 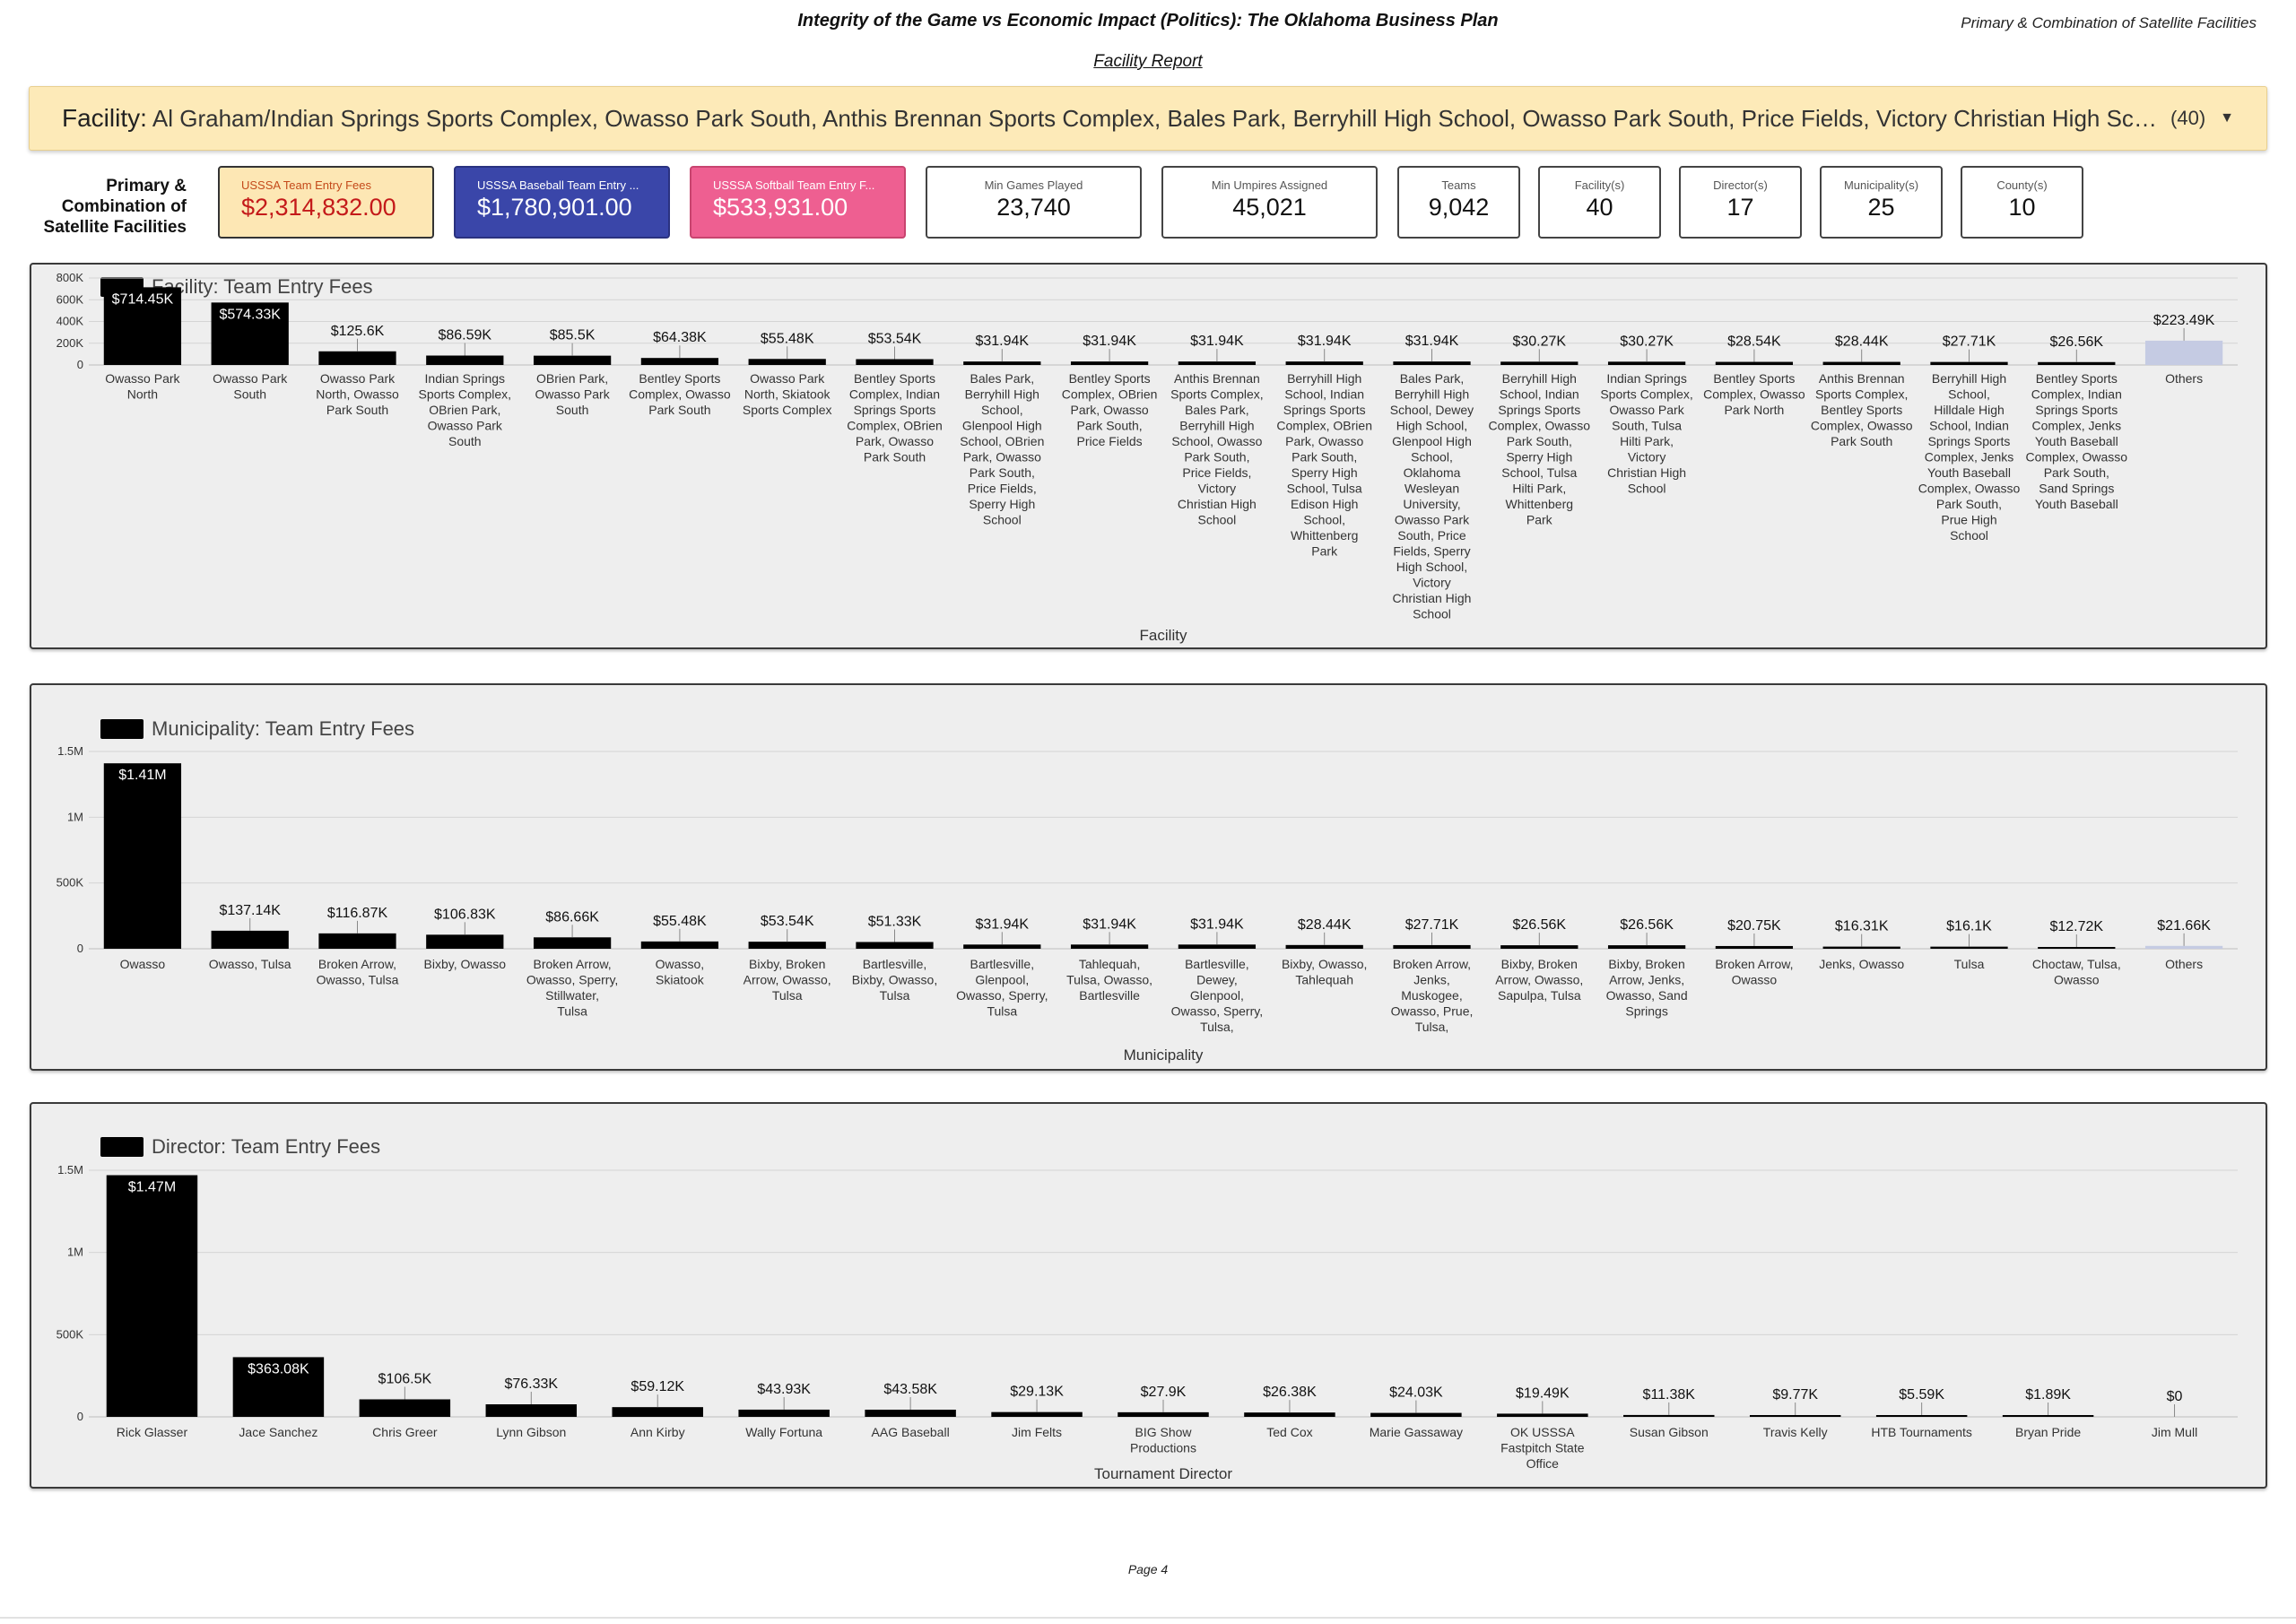 What do you see at coordinates (70, 277) in the screenshot?
I see `y-tick-label: 800K` at bounding box center [70, 277].